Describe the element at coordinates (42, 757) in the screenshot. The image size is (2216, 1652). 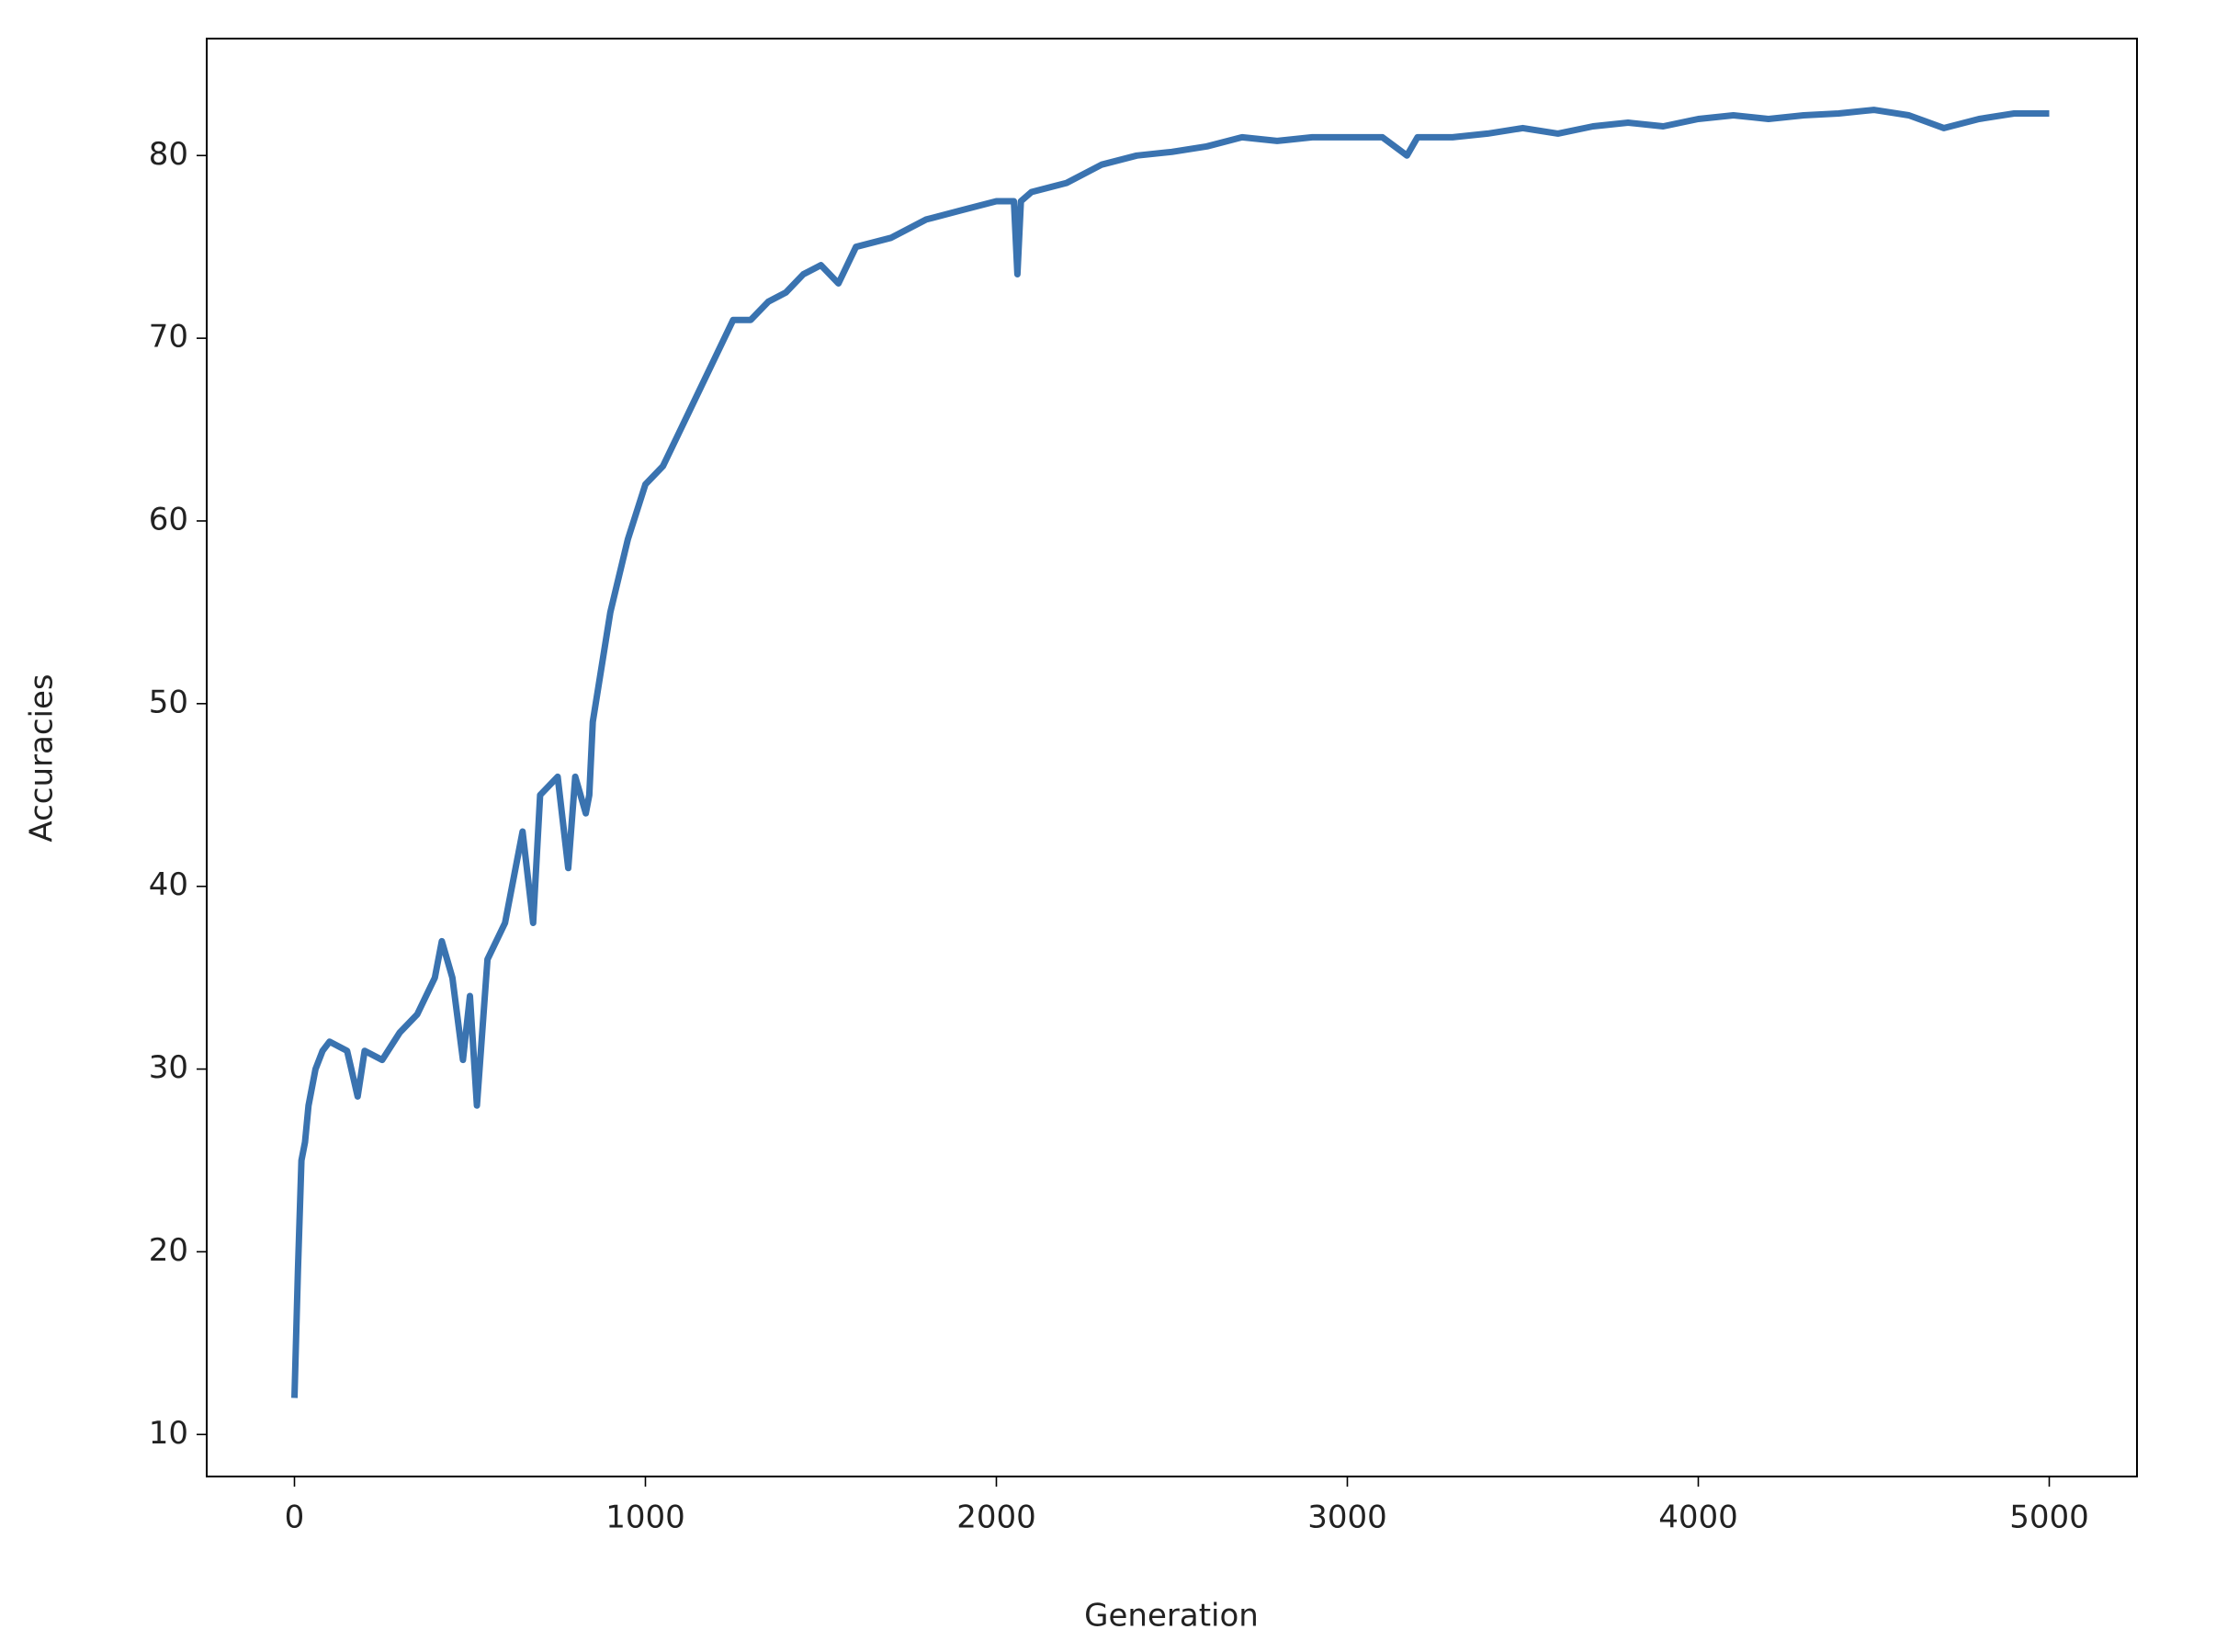
I see `y-axis-label: Accuracies` at that location.